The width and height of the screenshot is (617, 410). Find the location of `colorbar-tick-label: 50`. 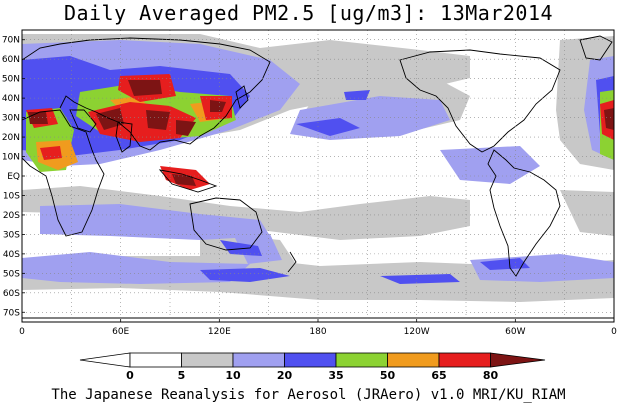

colorbar-tick-label: 50 is located at coordinates (388, 375).